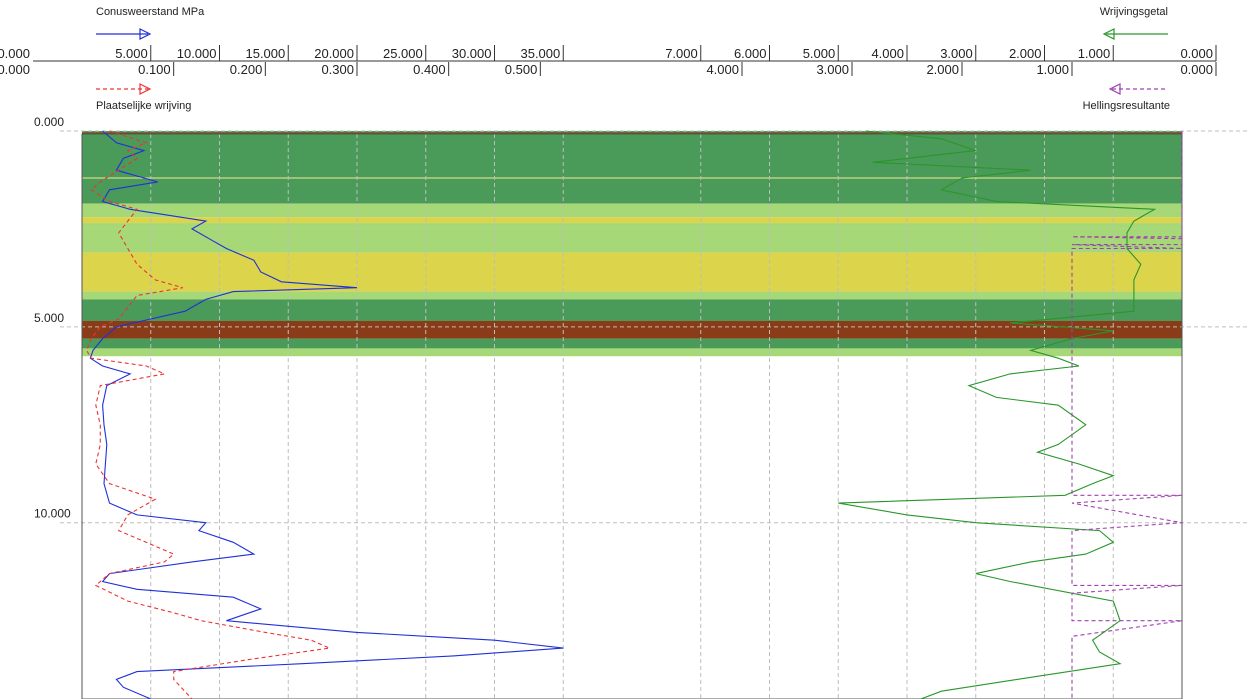 This screenshot has width=1250, height=699. What do you see at coordinates (246, 69) in the screenshot?
I see `bottom-scale-tick-label: 0.200` at bounding box center [246, 69].